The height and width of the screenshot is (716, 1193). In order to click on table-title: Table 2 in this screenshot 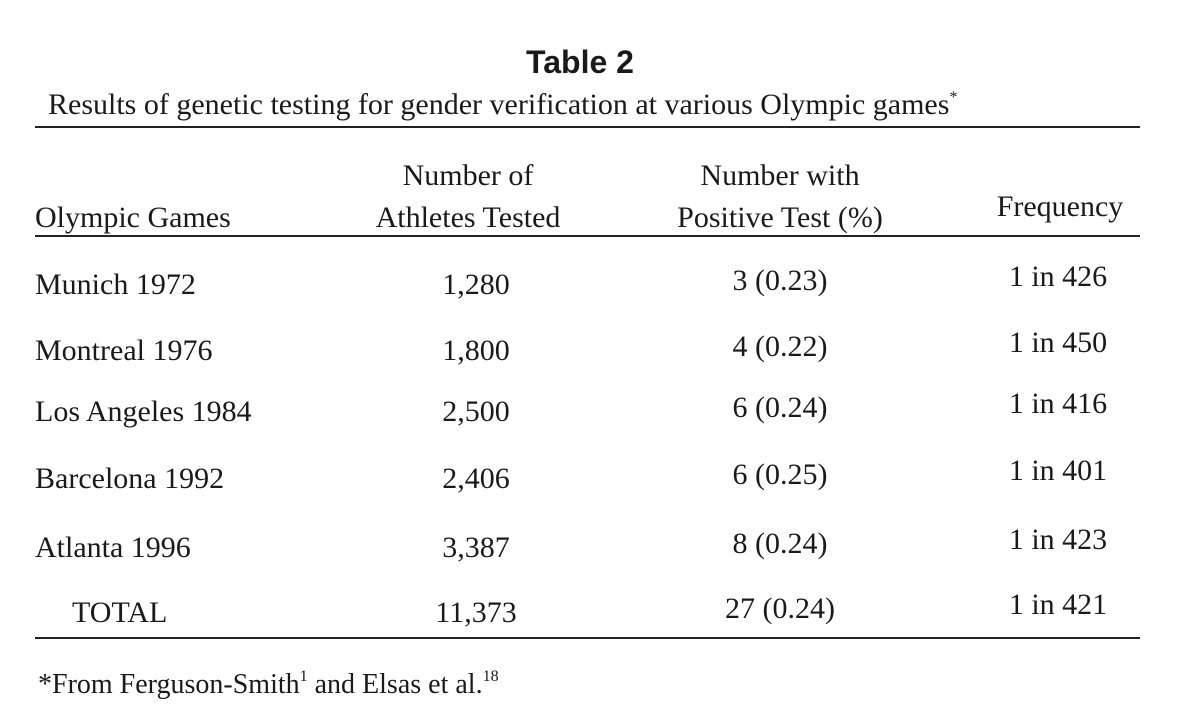, I will do `click(580, 62)`.